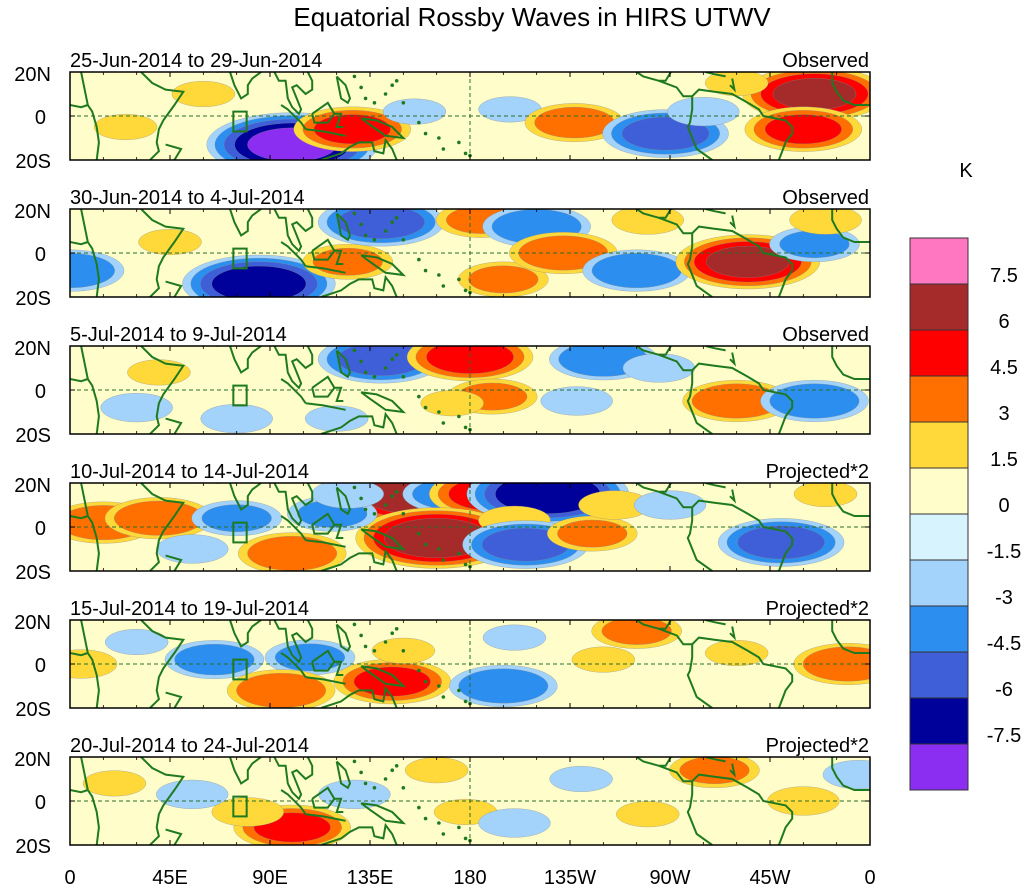 The width and height of the screenshot is (1024, 890). I want to click on panel-date-range: 30-Jun-2014 to 4-Jul-2014, so click(187, 198).